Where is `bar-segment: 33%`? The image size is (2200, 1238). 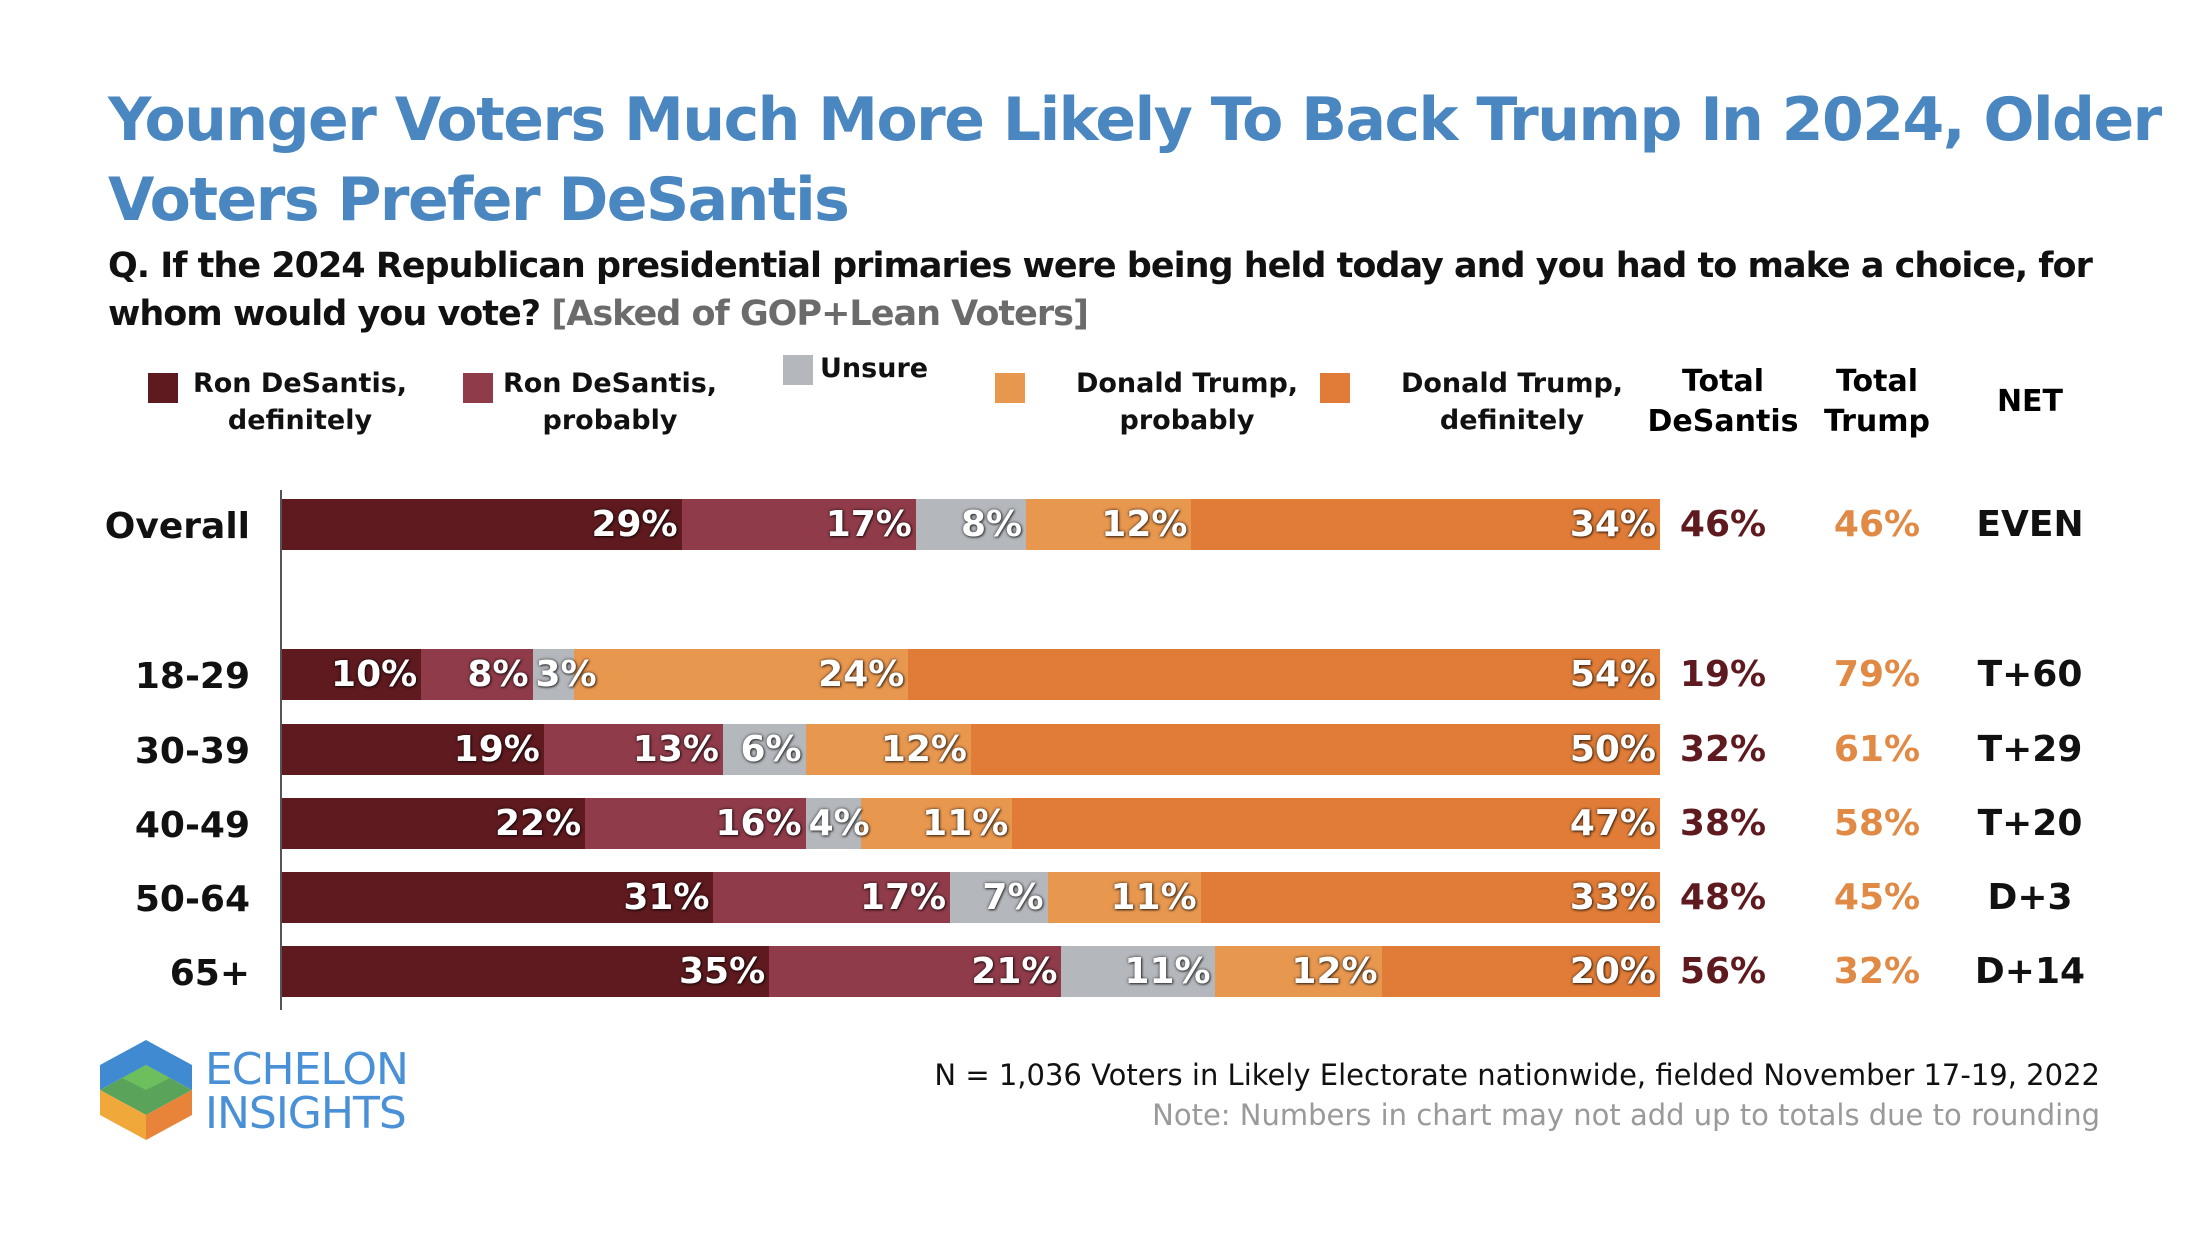
bar-segment: 33% is located at coordinates (1430, 897).